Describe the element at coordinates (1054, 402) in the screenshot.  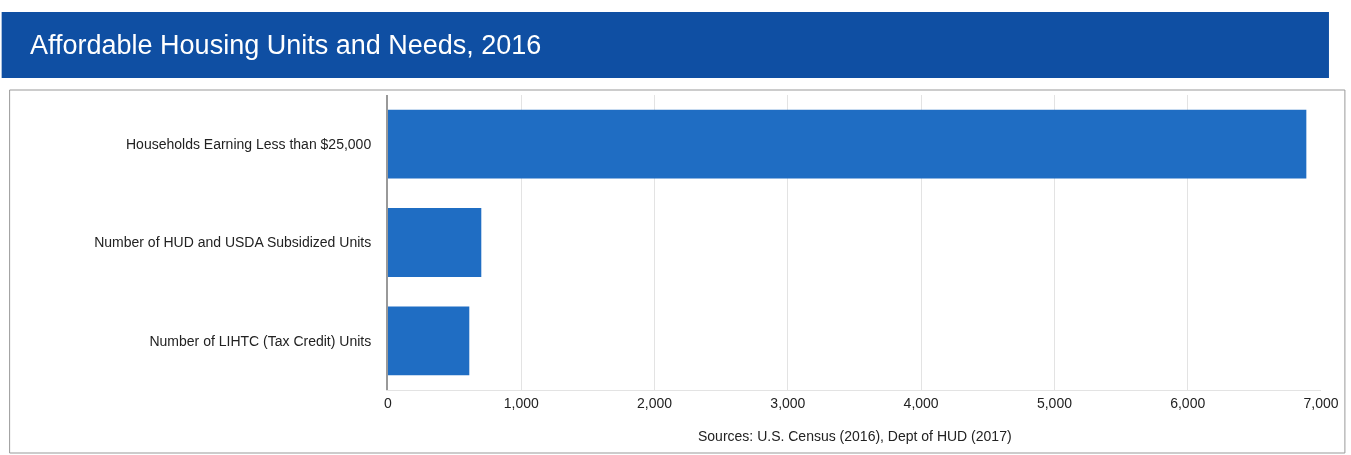
I see `x-tick-label: 5,000` at that location.